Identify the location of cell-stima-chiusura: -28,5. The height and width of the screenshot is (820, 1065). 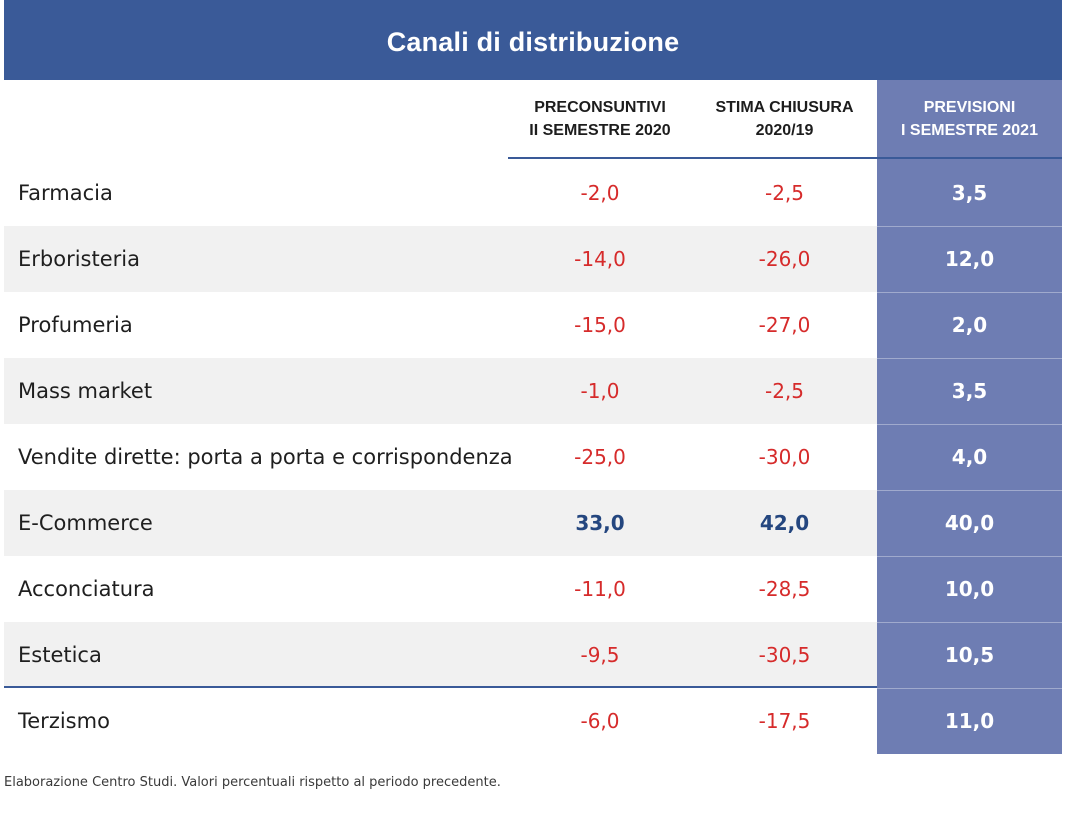
(784, 589).